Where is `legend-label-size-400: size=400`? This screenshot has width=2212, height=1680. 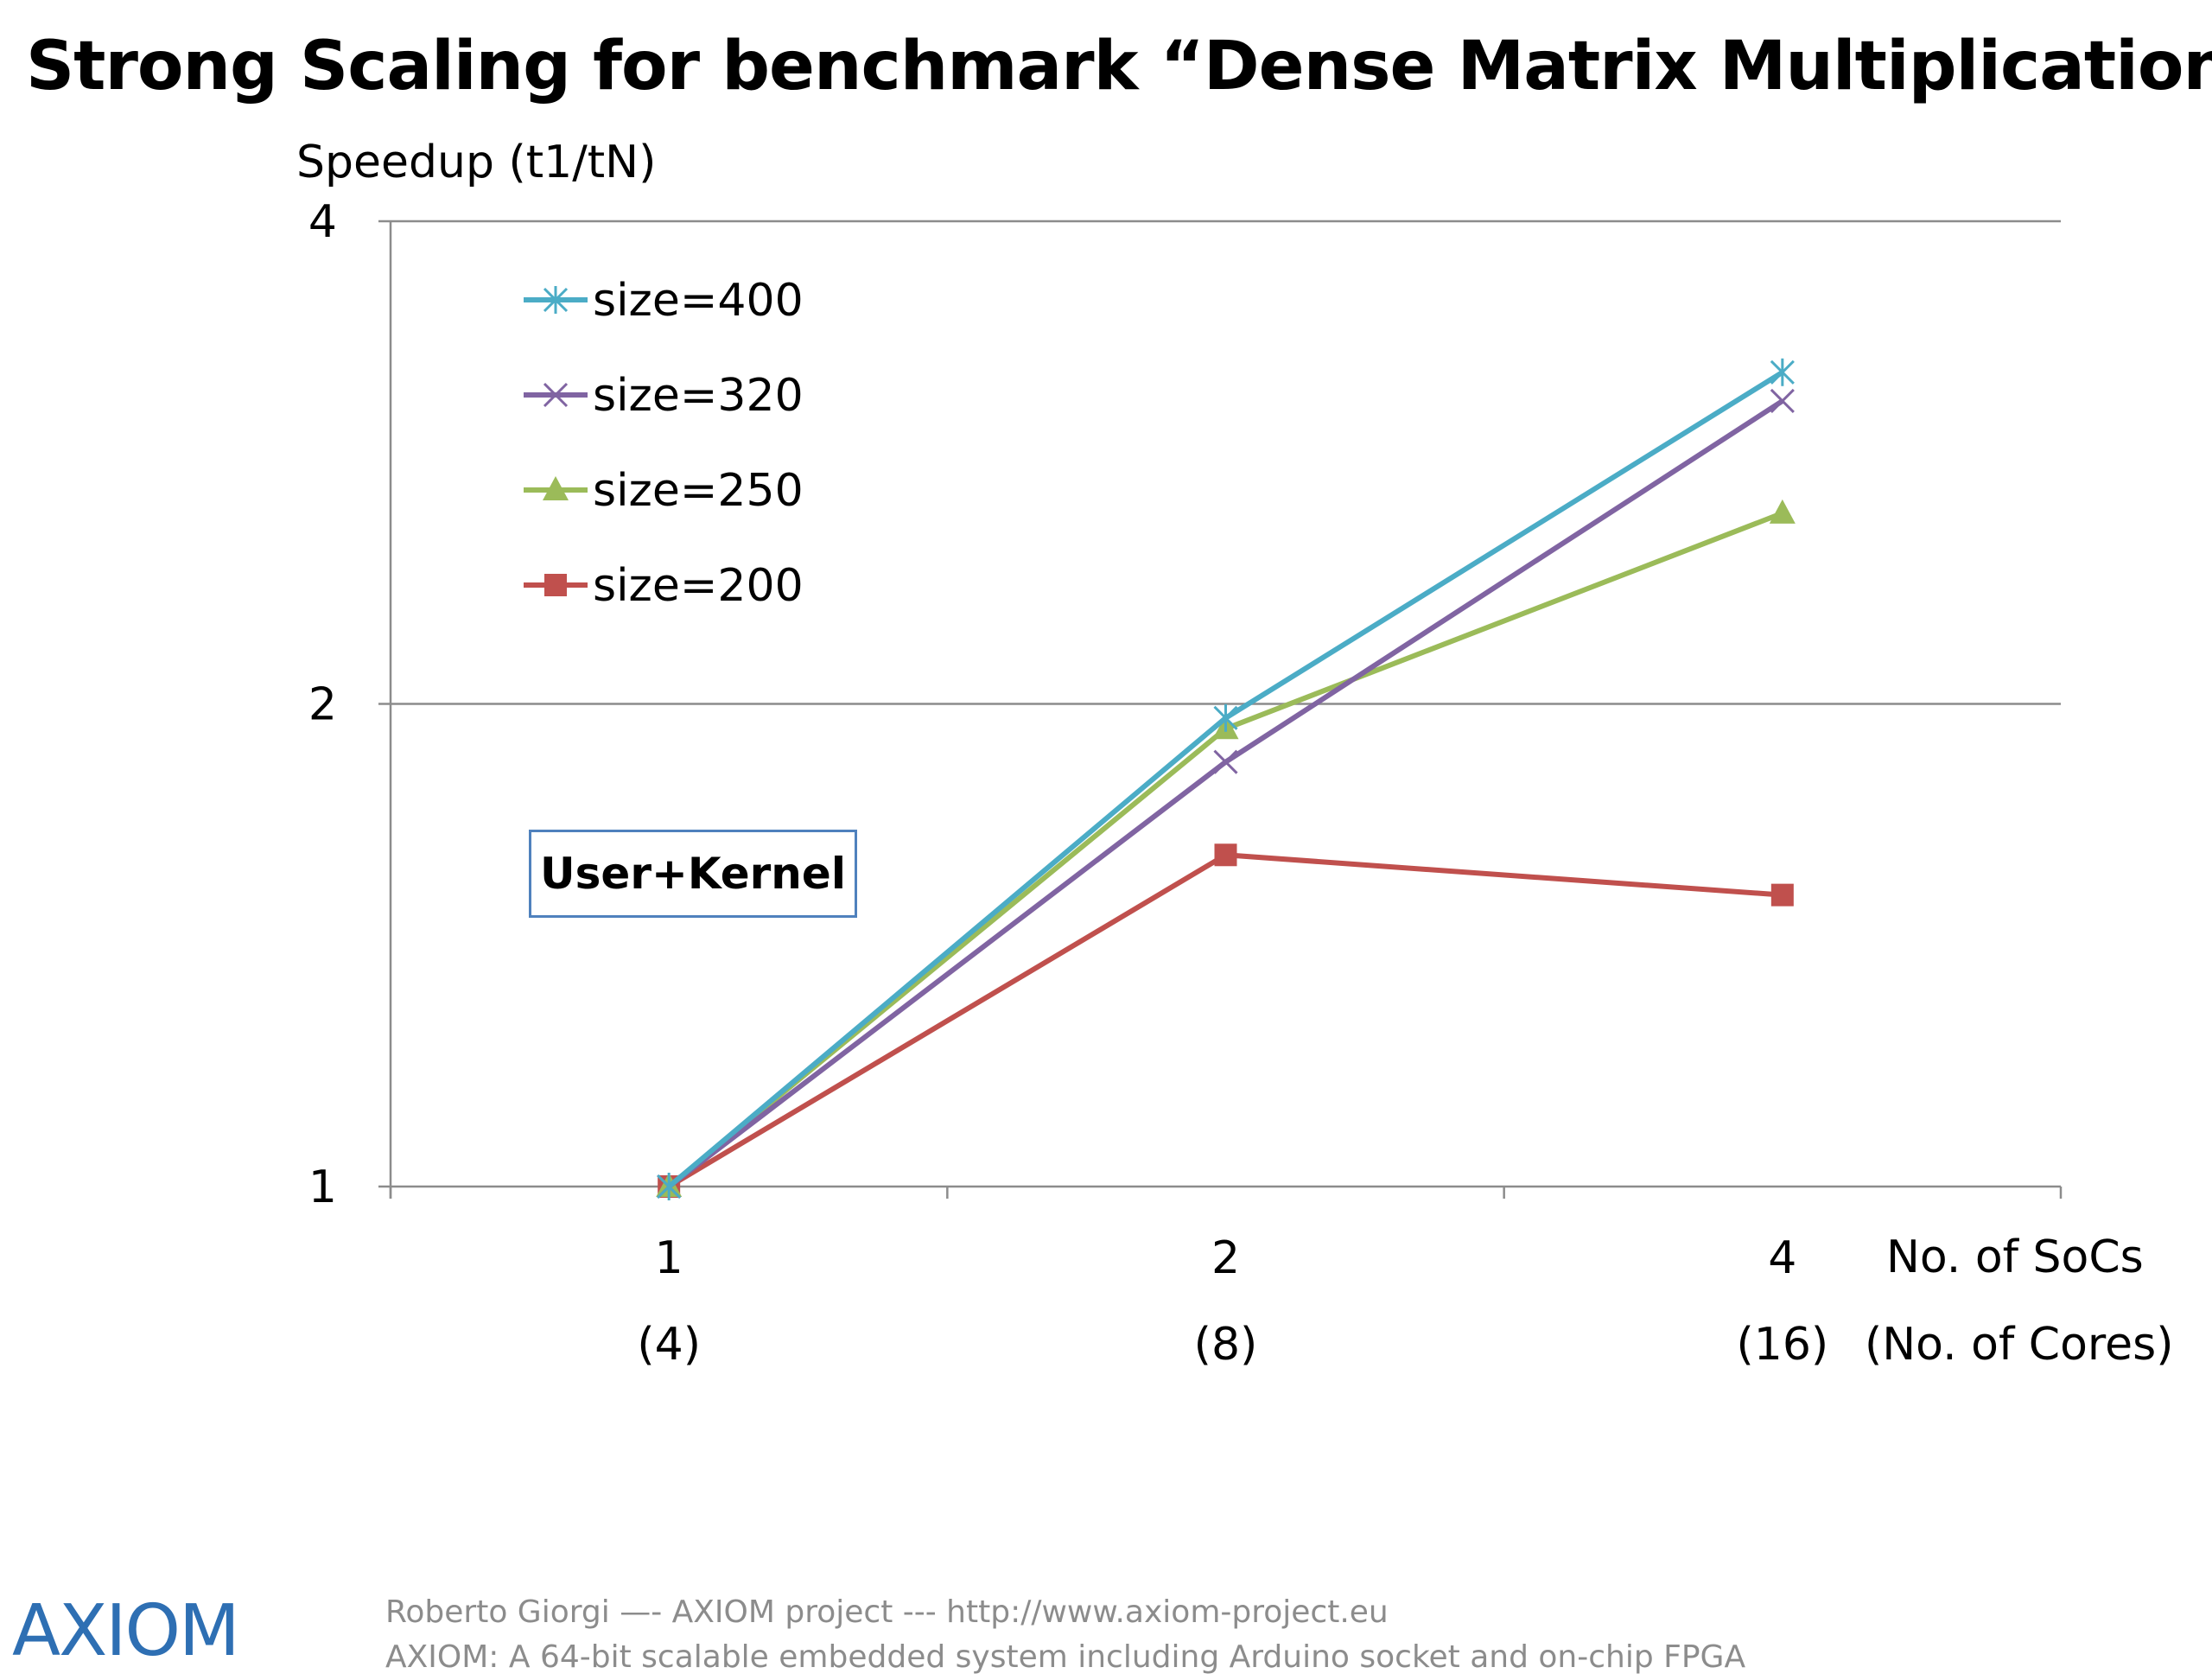 legend-label-size-400: size=400 is located at coordinates (698, 301).